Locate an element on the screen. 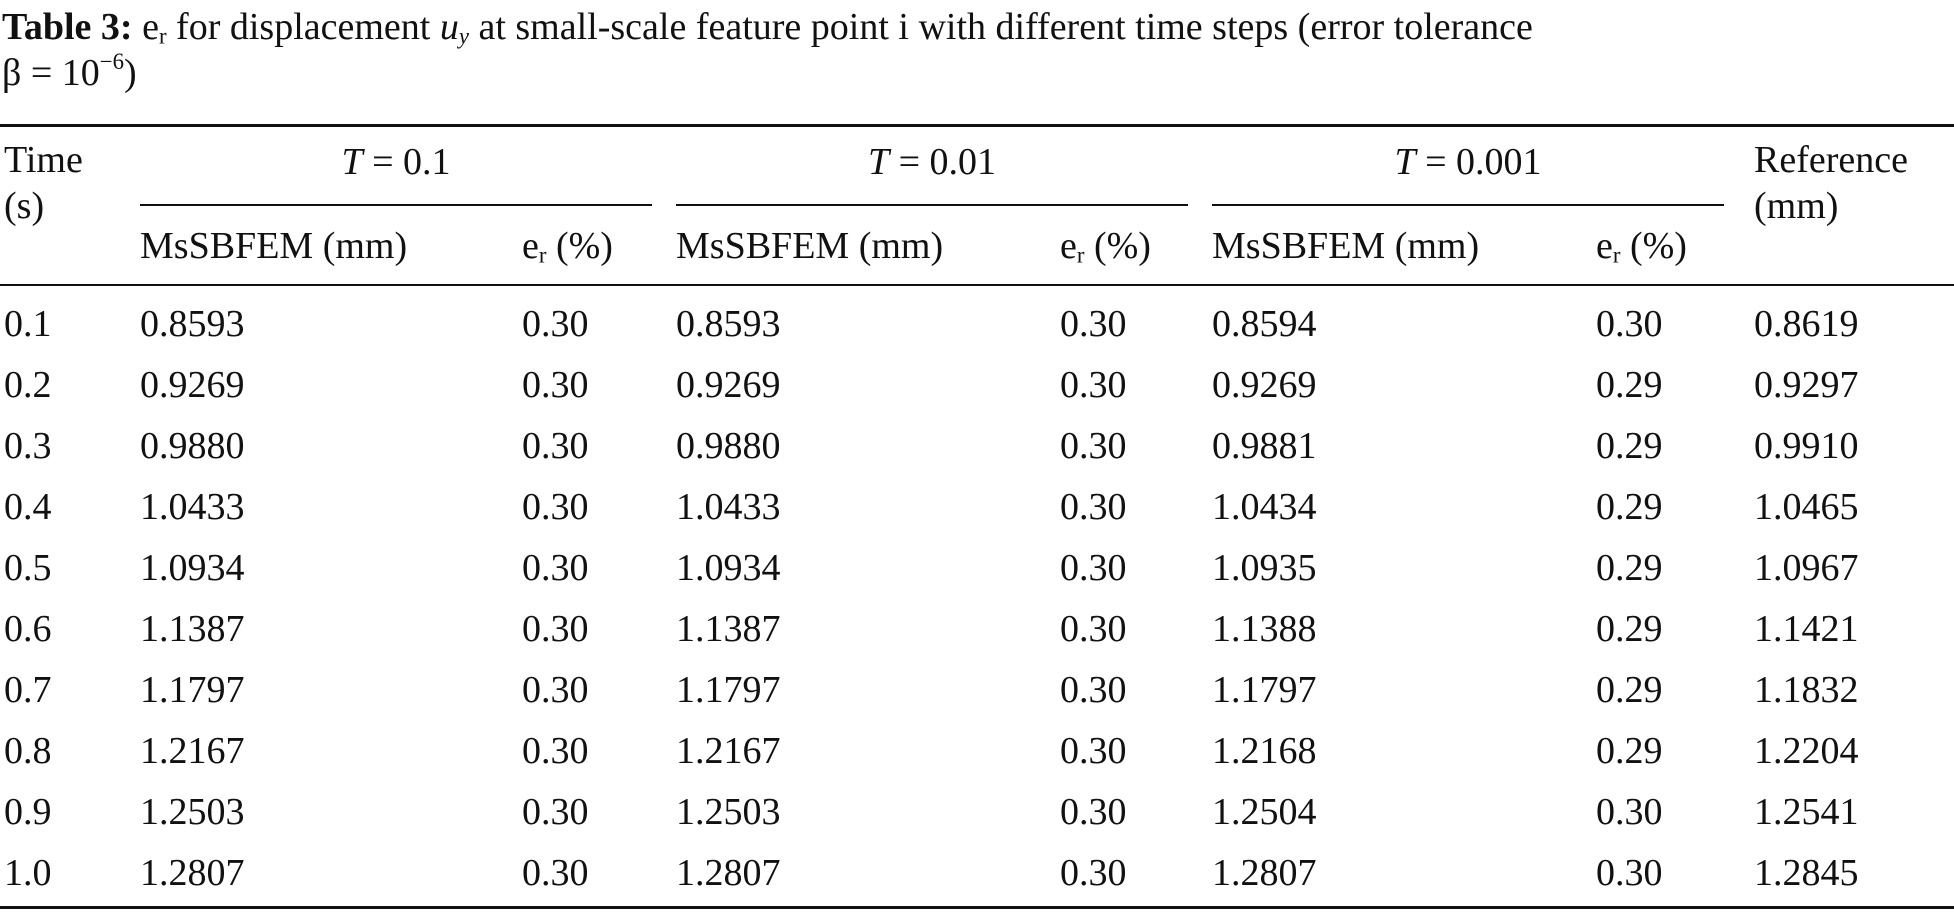 The height and width of the screenshot is (912, 1954). cell-time: 1.0 is located at coordinates (28, 873).